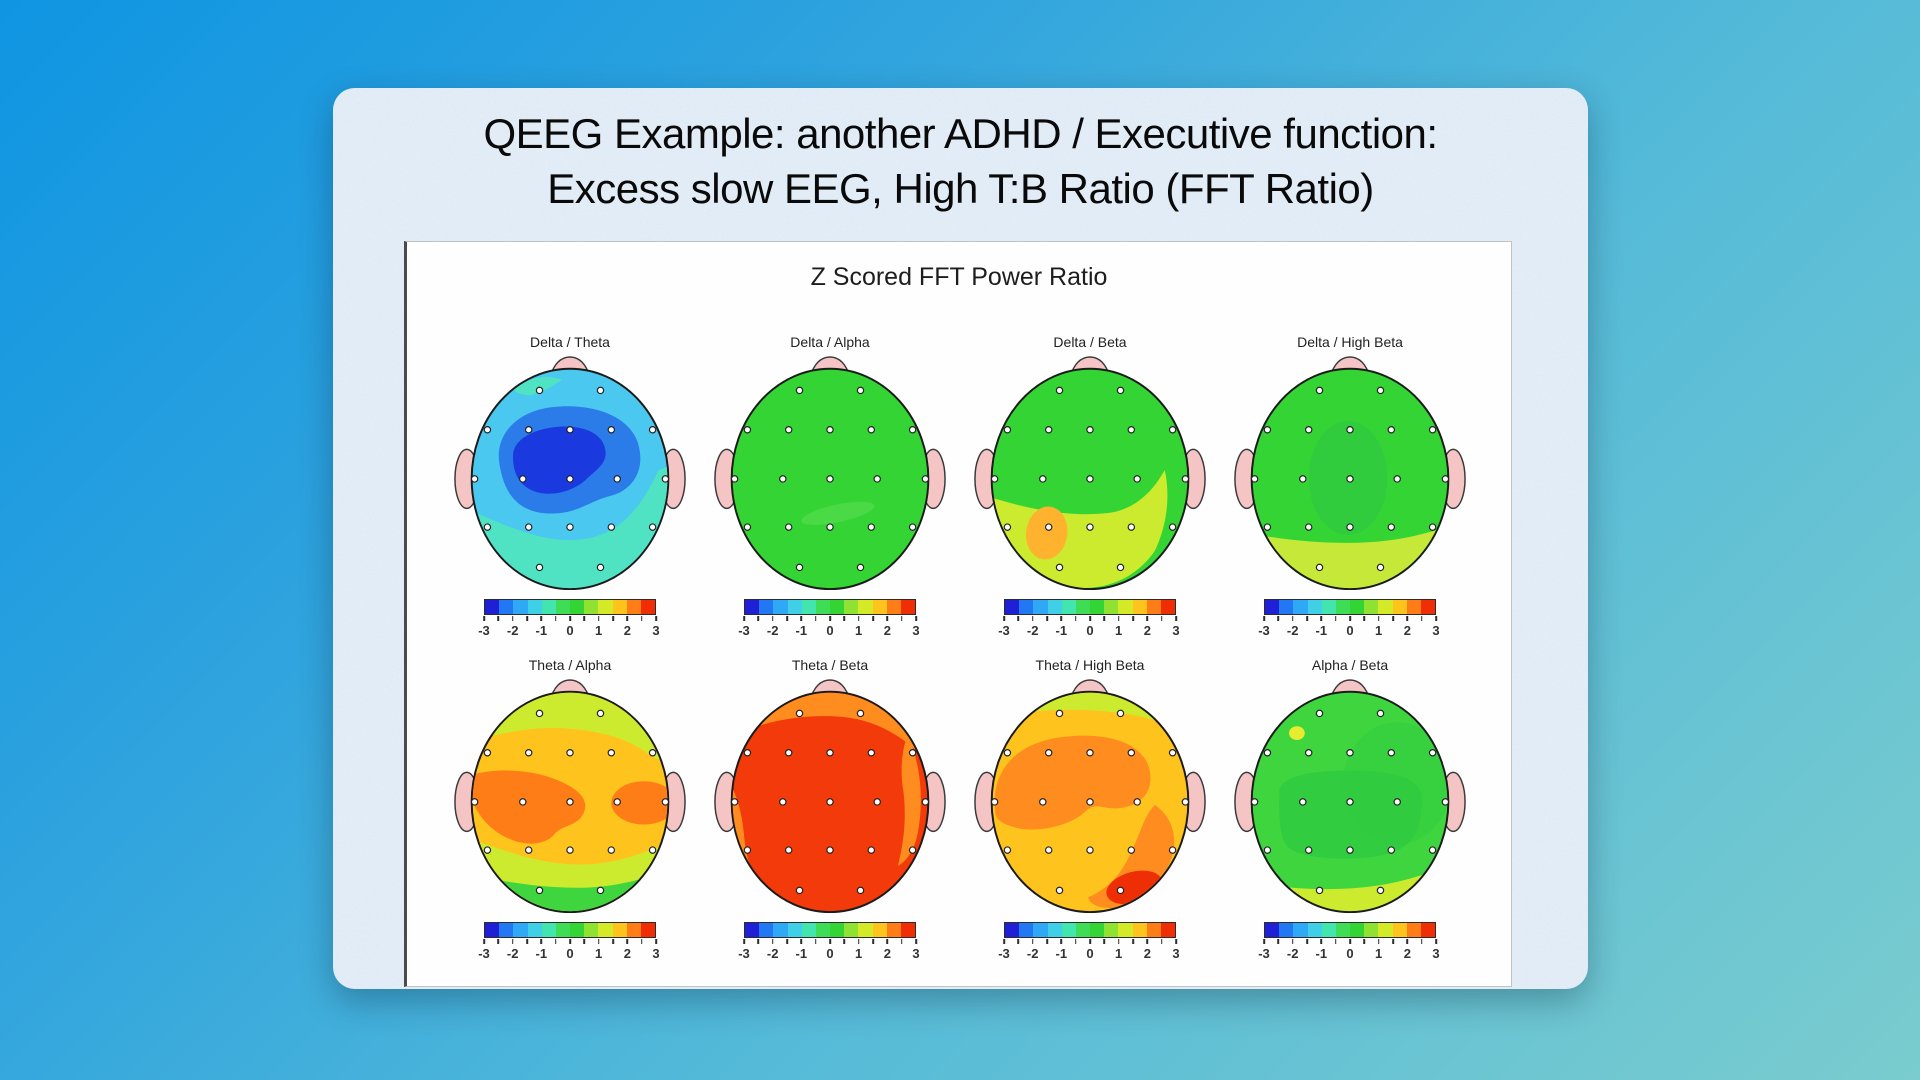  I want to click on map-title: Theta / Alpha, so click(570, 665).